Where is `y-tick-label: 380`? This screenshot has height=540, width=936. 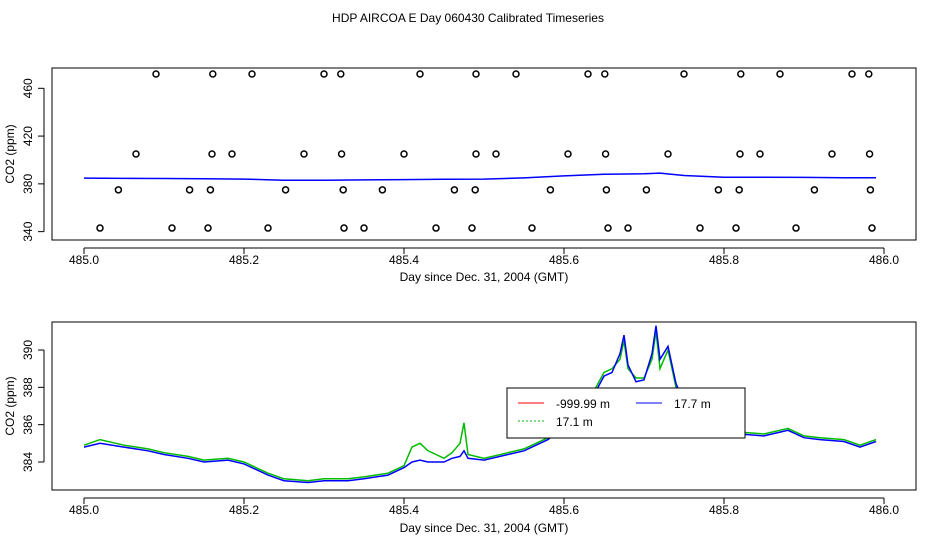 y-tick-label: 380 is located at coordinates (28, 184).